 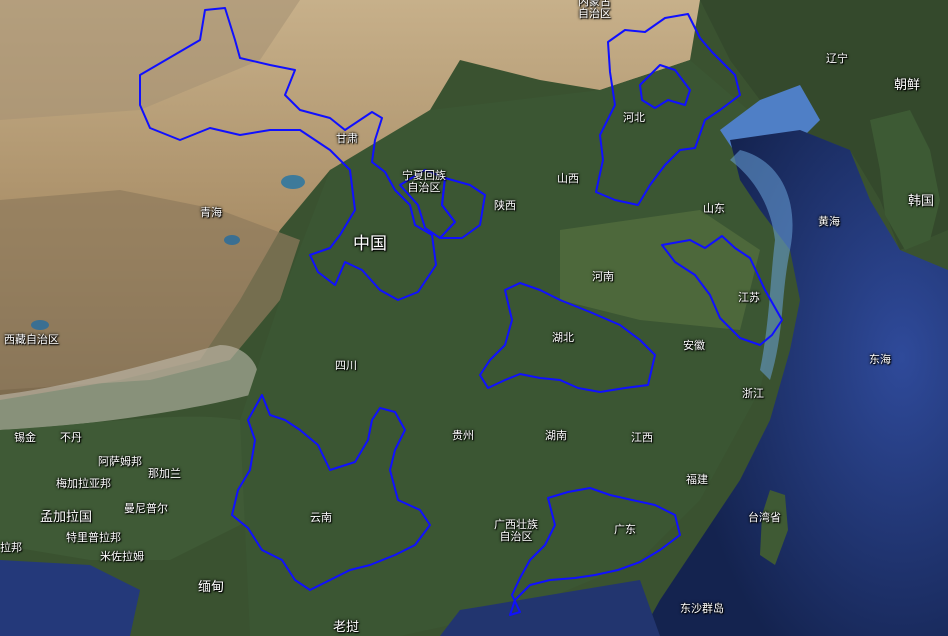 I want to click on neimenggu-label: 内蒙古 自治区, so click(x=594, y=10).